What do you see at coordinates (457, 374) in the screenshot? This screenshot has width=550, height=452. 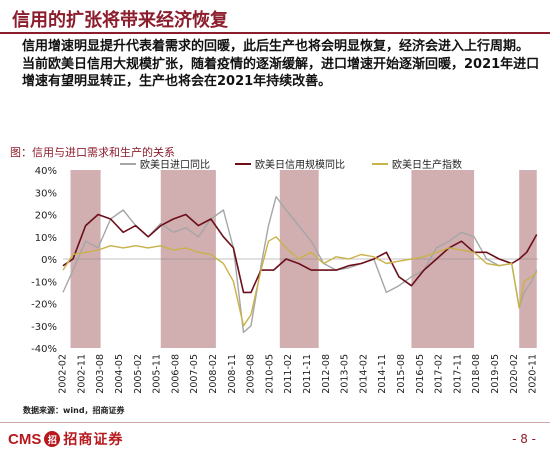 I see `x-tick-label: 2017-11` at bounding box center [457, 374].